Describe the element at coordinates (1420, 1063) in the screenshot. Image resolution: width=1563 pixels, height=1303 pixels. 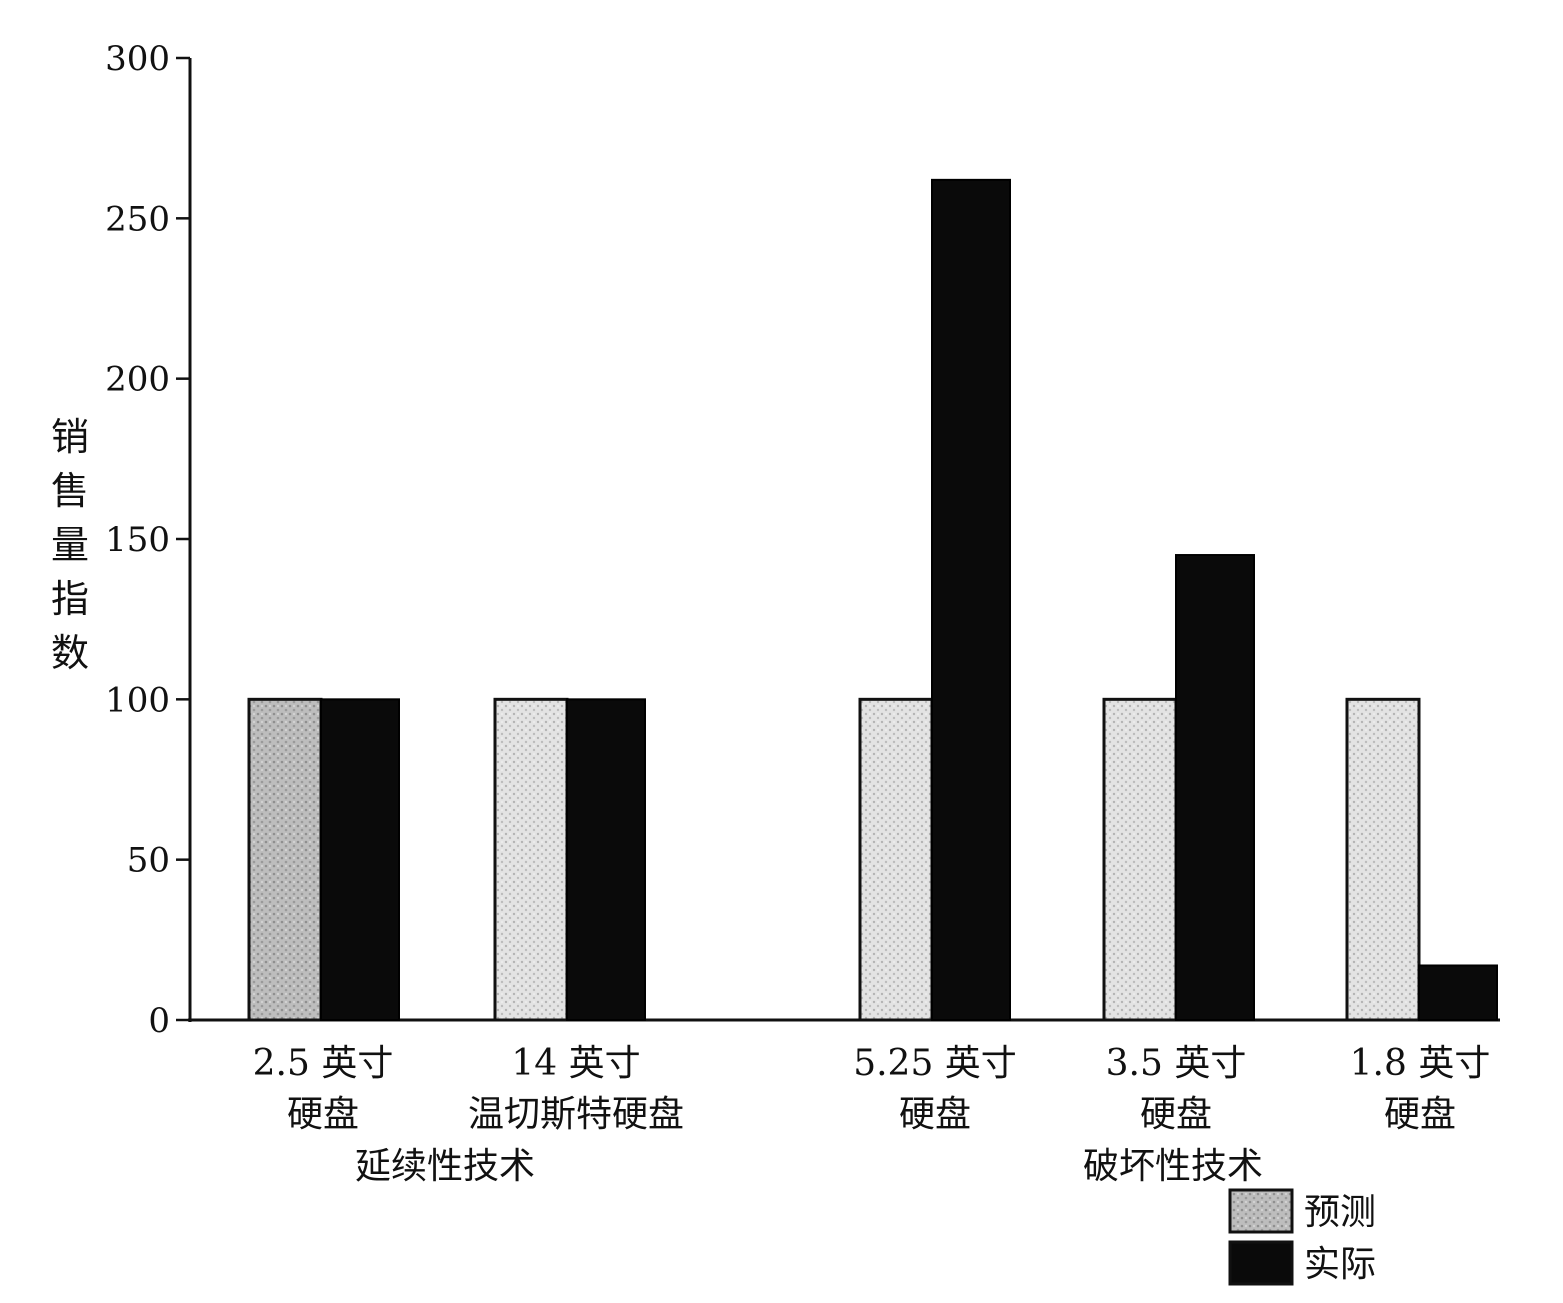
I see `category-label-line1: 1.8 英寸` at that location.